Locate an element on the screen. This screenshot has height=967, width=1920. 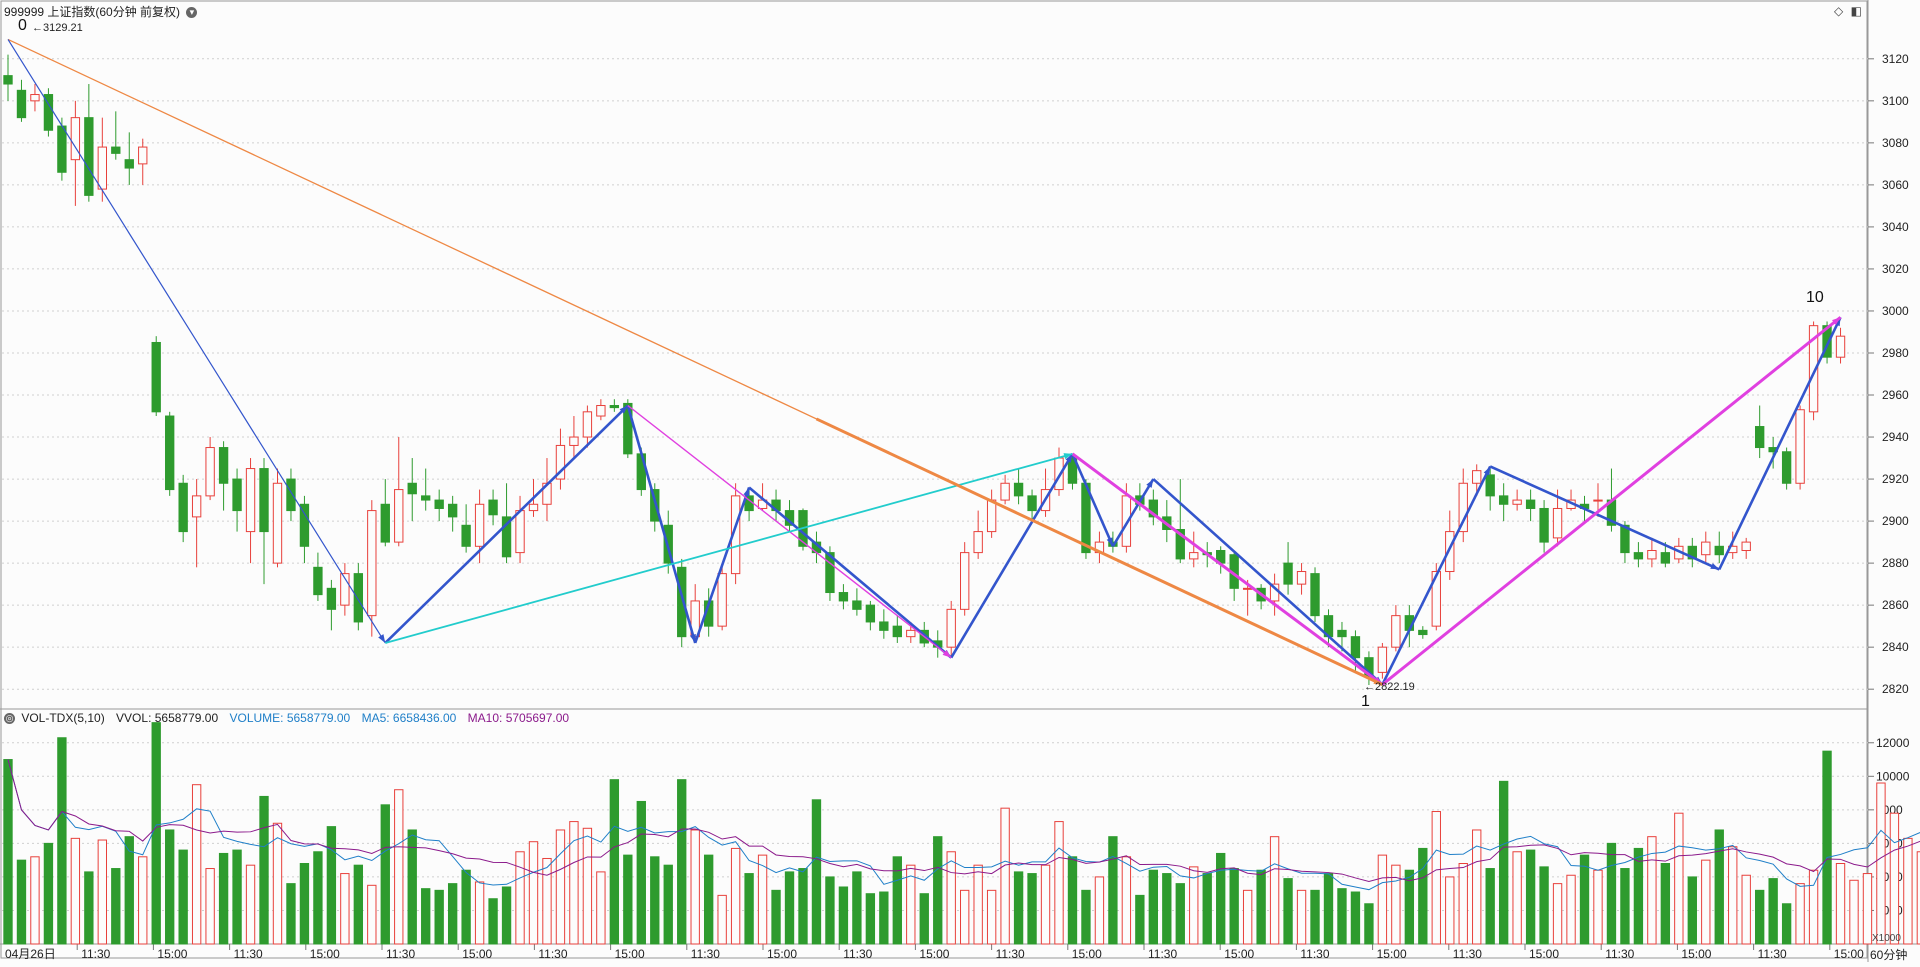
panel-toggle-icon: ◧ is located at coordinates (1856, 11).